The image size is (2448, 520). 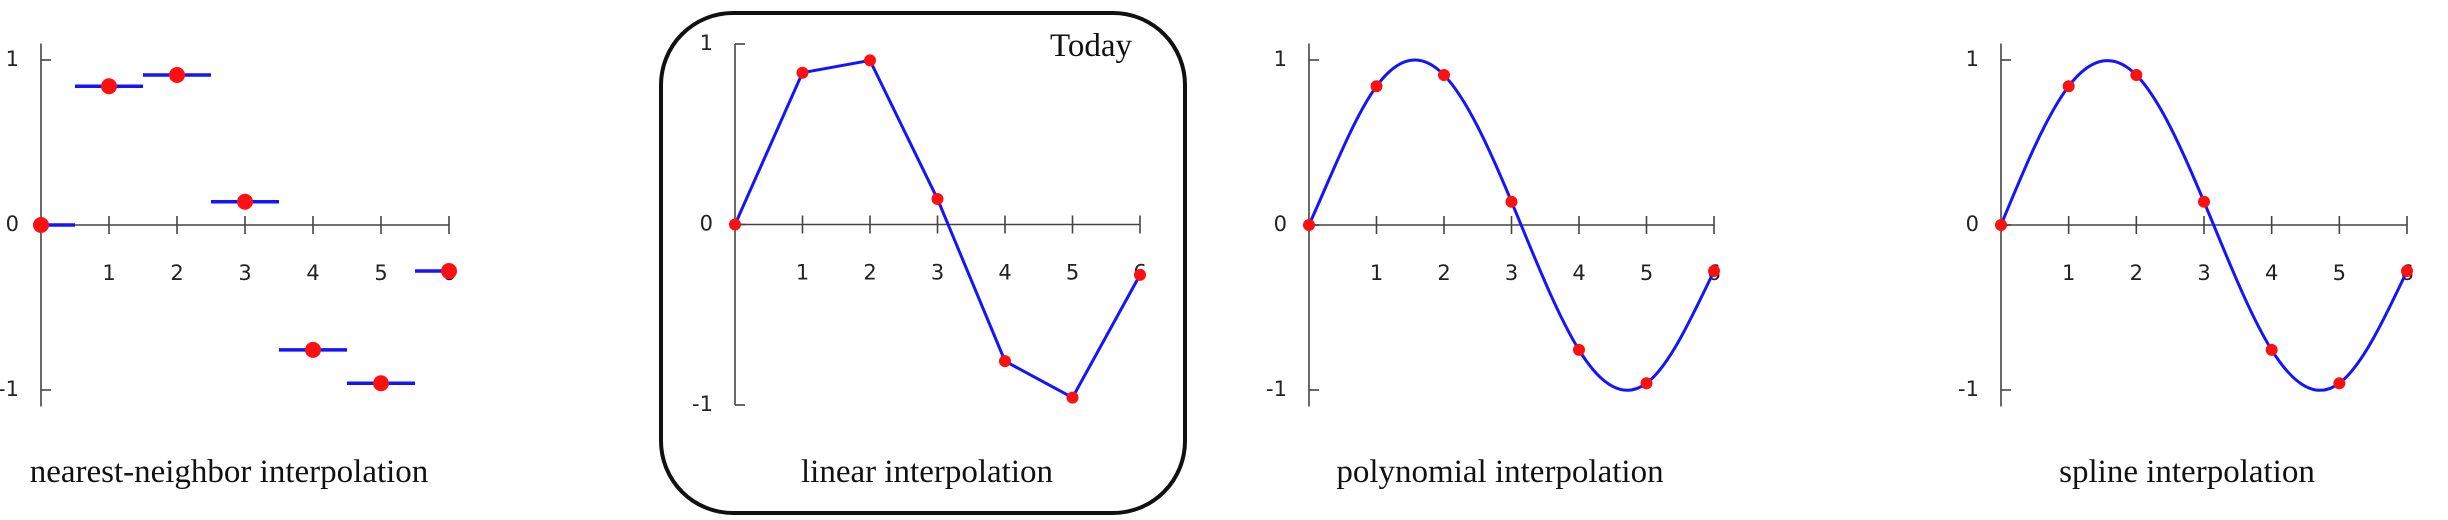 What do you see at coordinates (1499, 472) in the screenshot?
I see `panel-title: polynomial interpolation` at bounding box center [1499, 472].